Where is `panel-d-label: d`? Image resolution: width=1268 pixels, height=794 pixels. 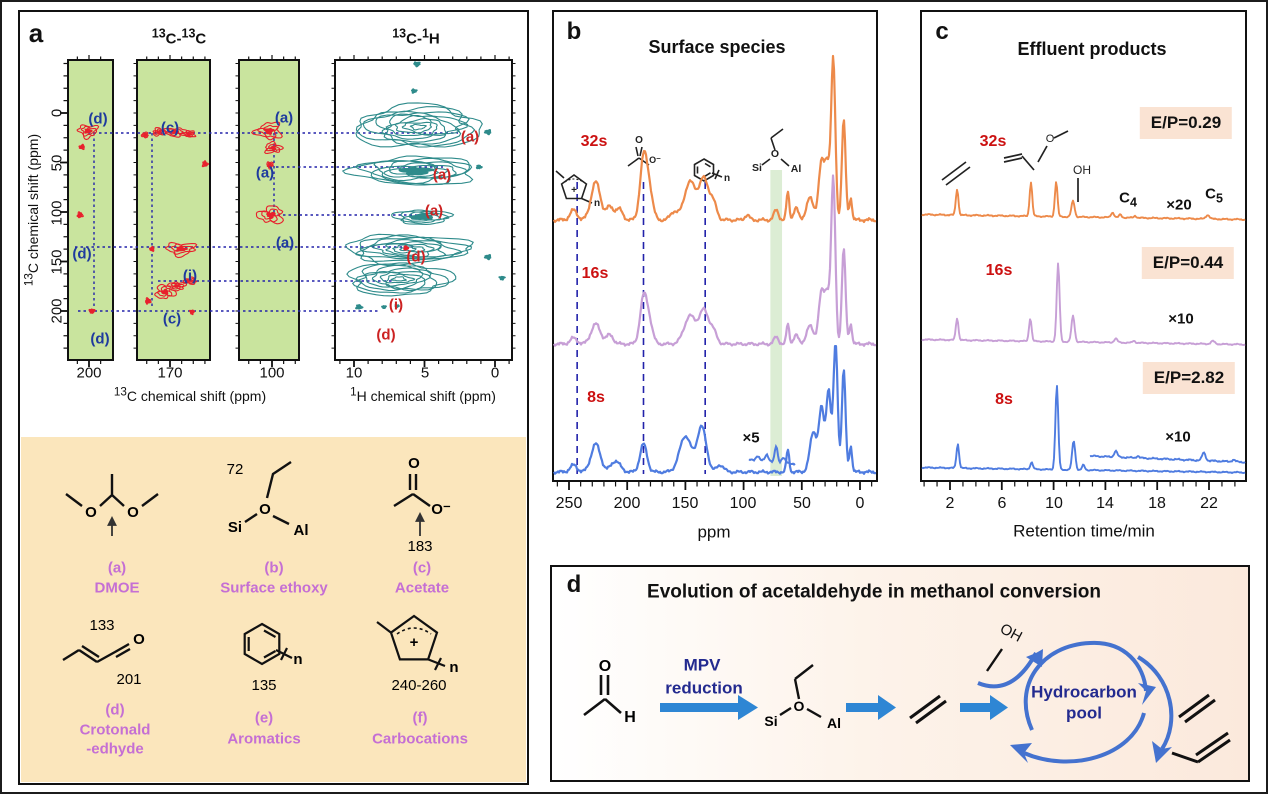
panel-d-label: d is located at coordinates (574, 584).